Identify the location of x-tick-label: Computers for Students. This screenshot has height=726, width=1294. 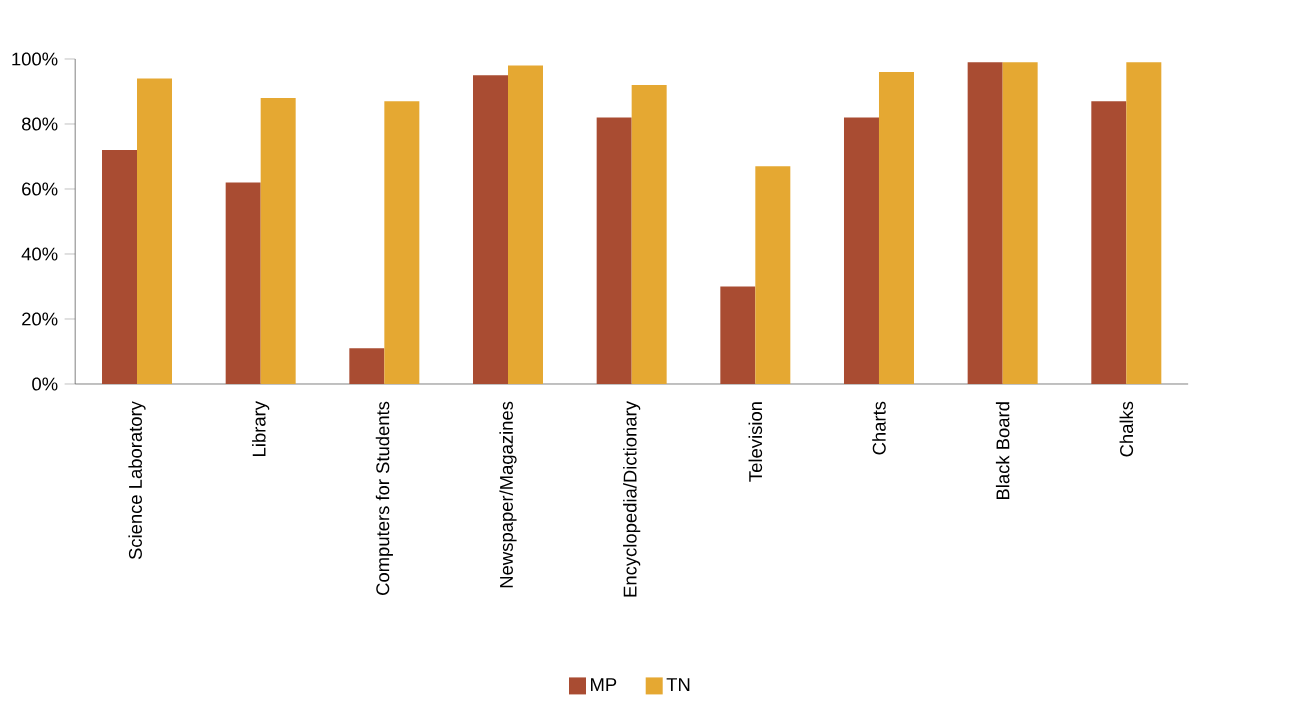
(384, 498).